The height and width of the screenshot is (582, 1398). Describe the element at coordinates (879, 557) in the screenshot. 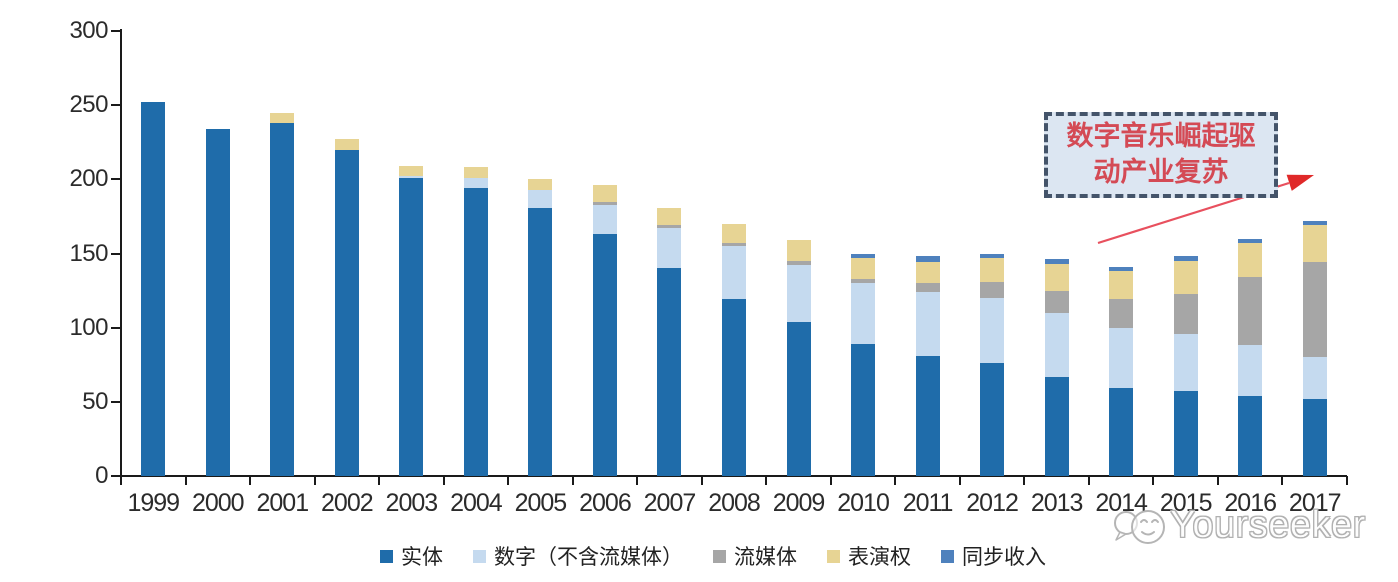

I see `legend-label: 表演权` at that location.